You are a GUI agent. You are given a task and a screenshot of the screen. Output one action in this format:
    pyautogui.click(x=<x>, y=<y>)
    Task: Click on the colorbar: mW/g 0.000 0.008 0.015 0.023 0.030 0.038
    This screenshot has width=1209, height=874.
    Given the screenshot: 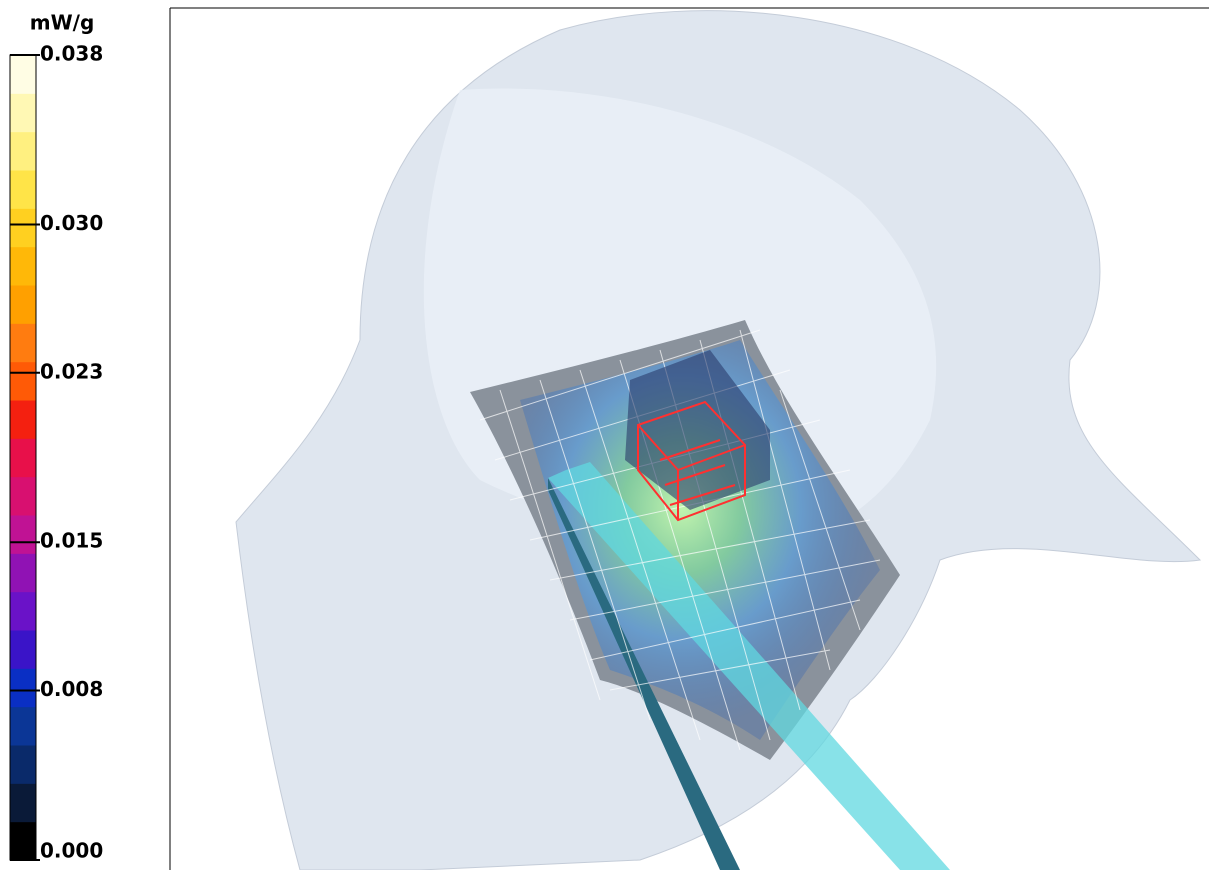 What is the action you would take?
    pyautogui.click(x=56, y=437)
    